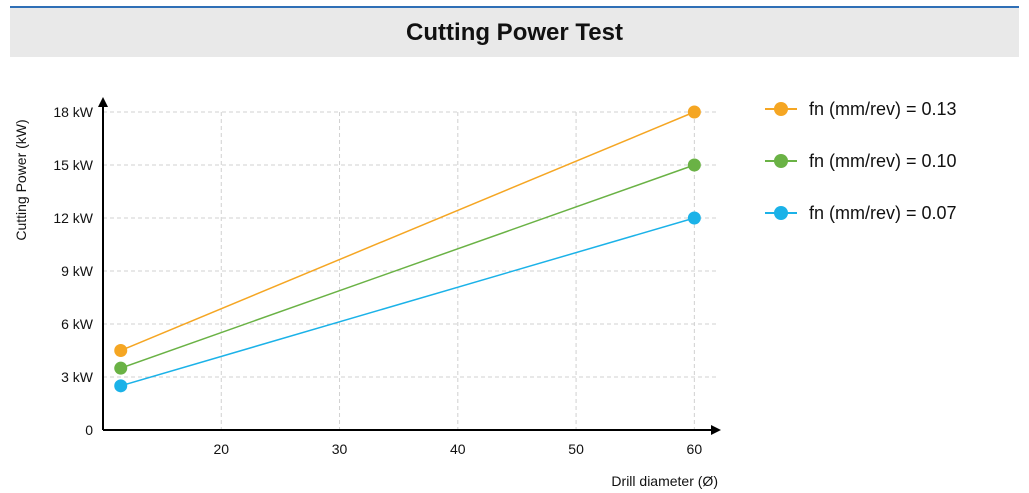 This screenshot has height=493, width=1029. What do you see at coordinates (883, 160) in the screenshot?
I see `legend-label: fn (mm/rev) = 0.10` at bounding box center [883, 160].